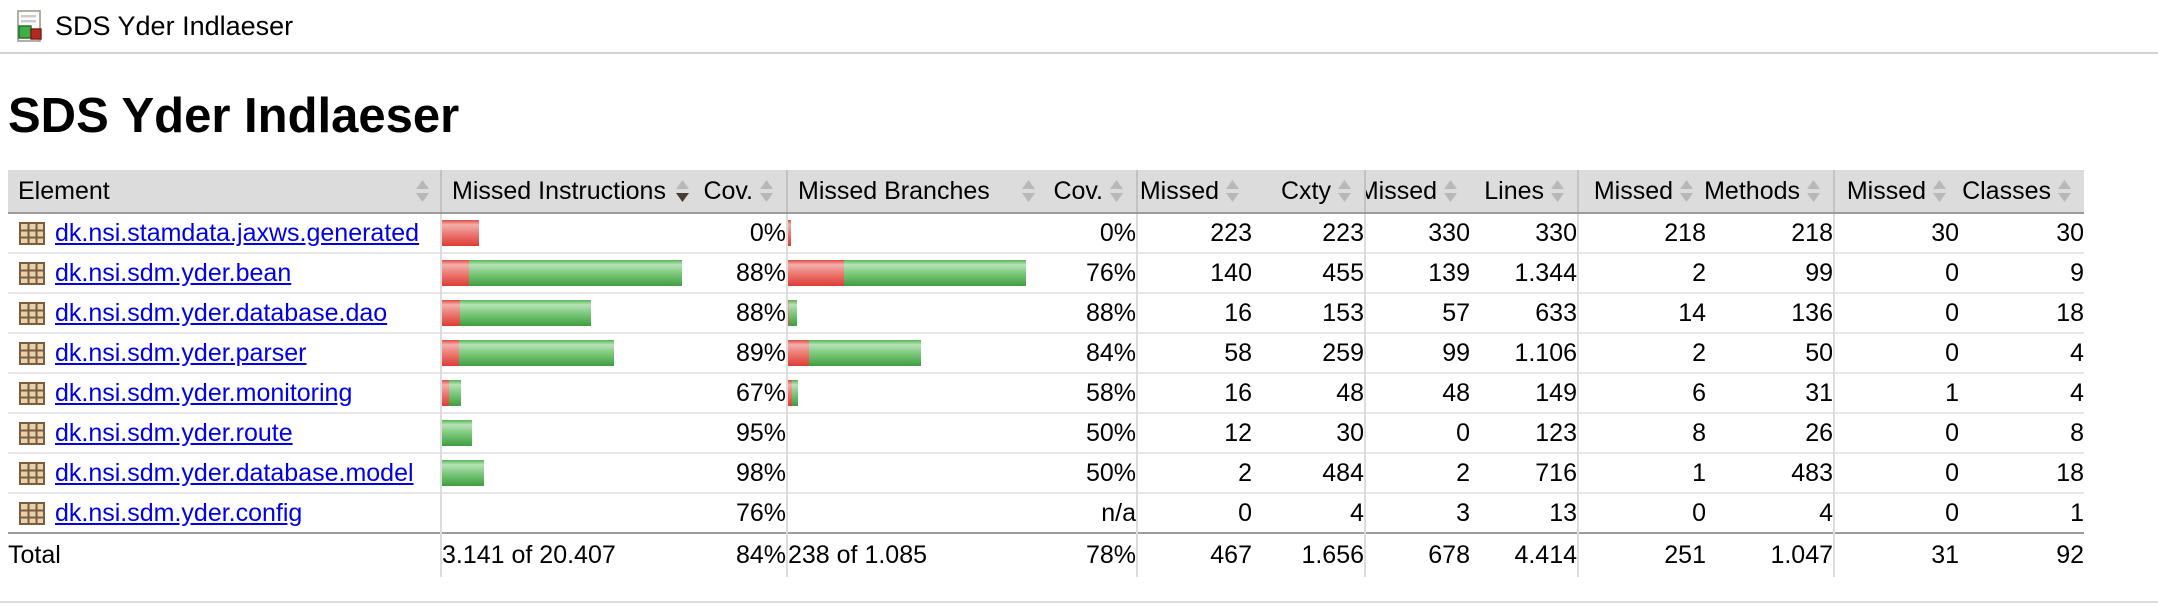 This screenshot has width=2158, height=610. What do you see at coordinates (174, 25) in the screenshot?
I see `breadcrumb-label: SDS Yder Indlaeser` at bounding box center [174, 25].